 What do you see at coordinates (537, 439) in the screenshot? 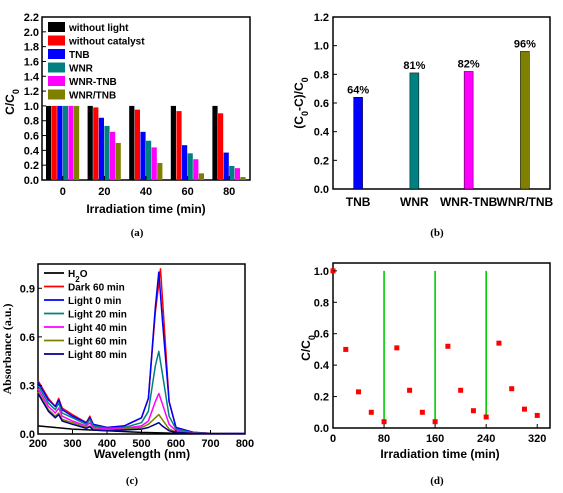
I see `panel-d-x-tick-label: 320` at bounding box center [537, 439].